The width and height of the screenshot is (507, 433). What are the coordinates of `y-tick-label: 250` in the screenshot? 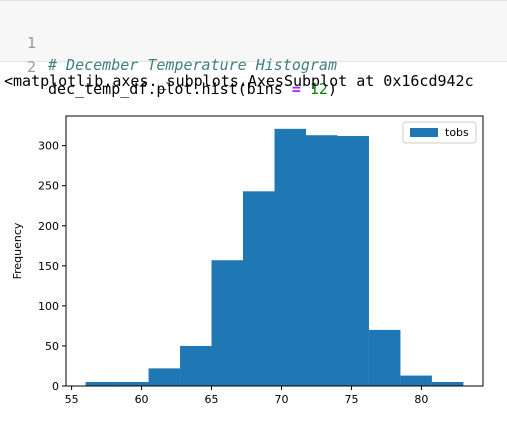 It's located at (48, 186).